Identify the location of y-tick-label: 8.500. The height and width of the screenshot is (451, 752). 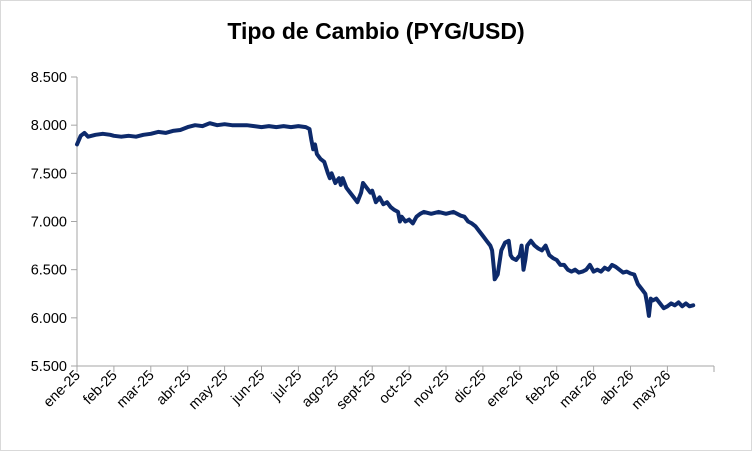
(49, 78).